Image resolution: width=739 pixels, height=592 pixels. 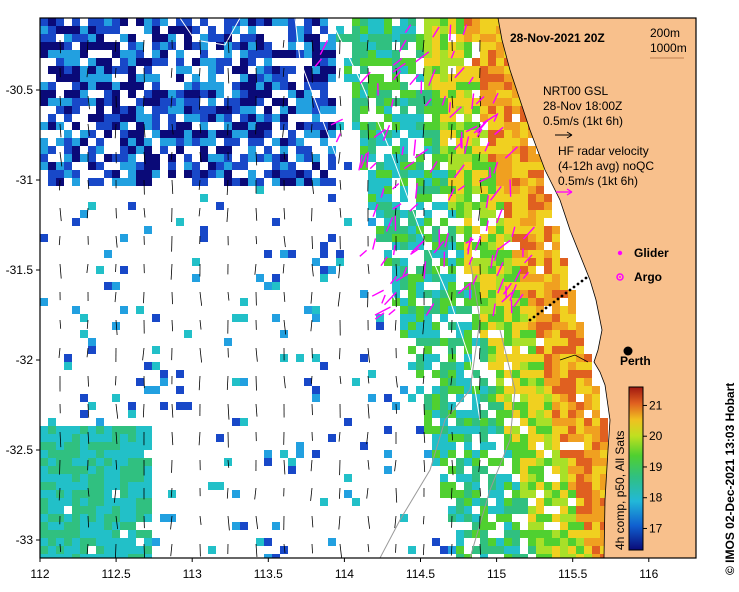 What do you see at coordinates (496, 574) in the screenshot?
I see `x-tick-label: 115` at bounding box center [496, 574].